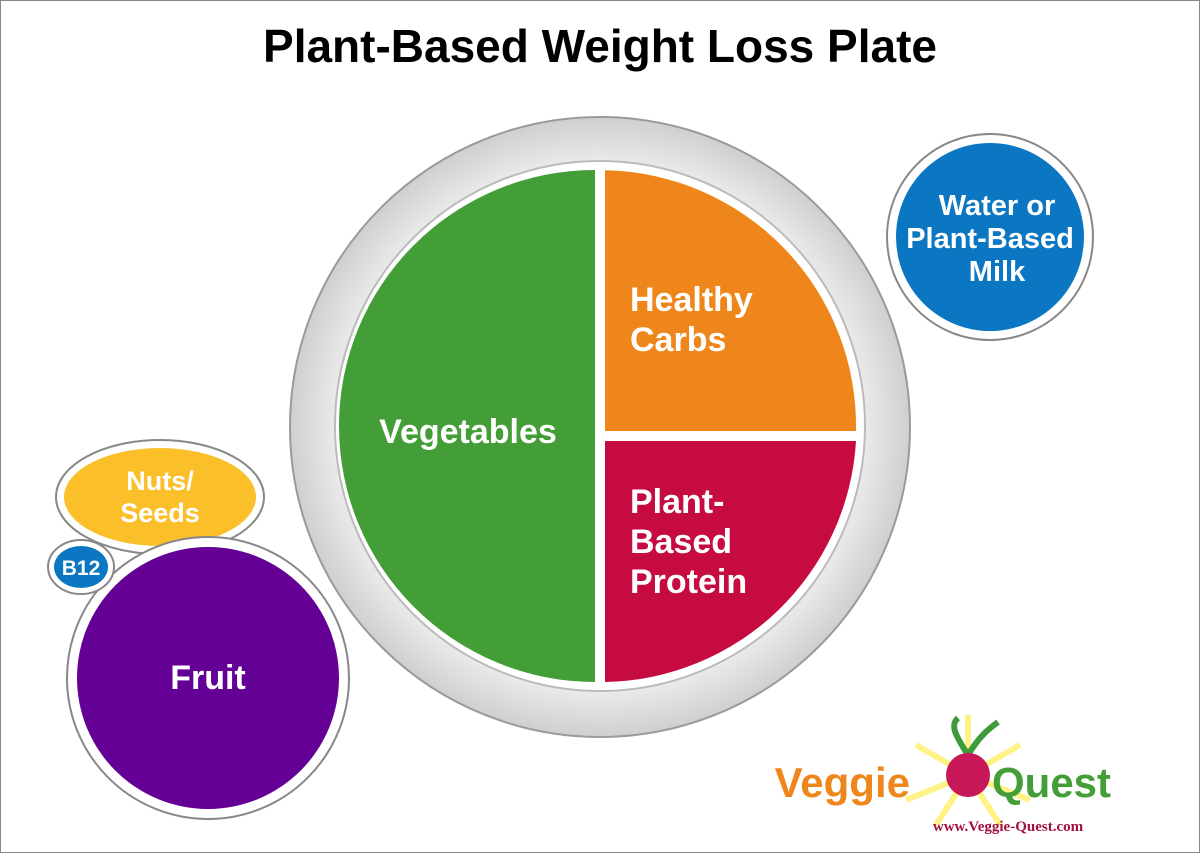  I want to click on protein-section, so click(730, 561).